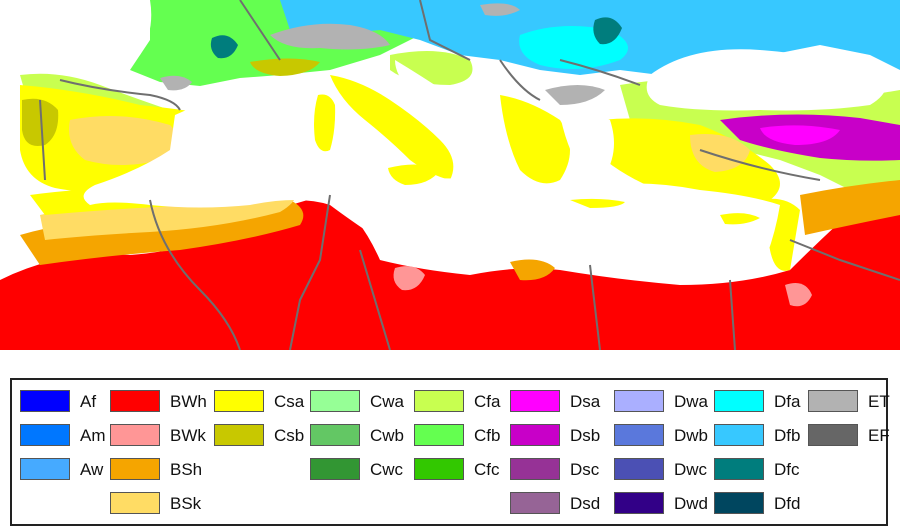 The image size is (900, 532). What do you see at coordinates (879, 435) in the screenshot?
I see `legend-label: EF` at bounding box center [879, 435].